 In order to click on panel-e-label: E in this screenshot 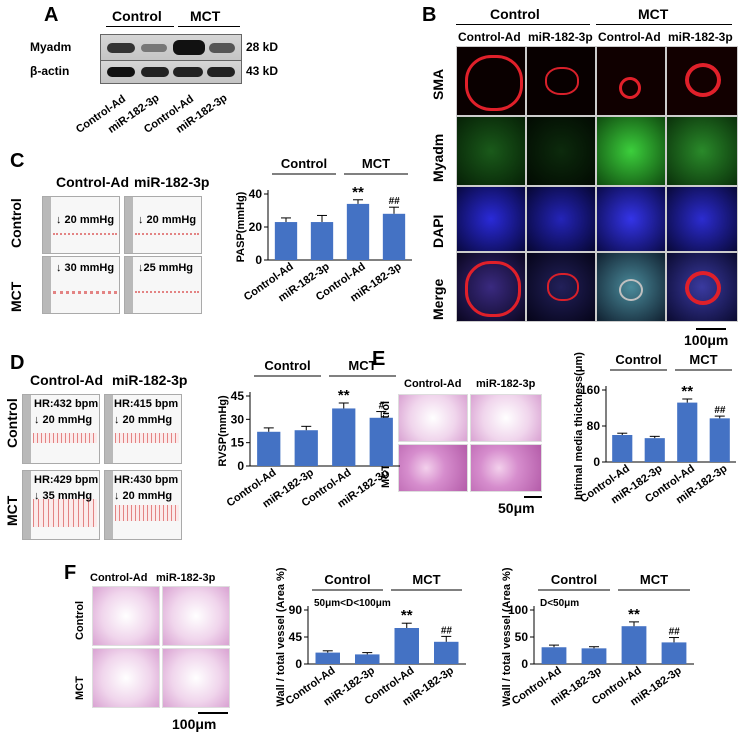, I will do `click(379, 359)`.